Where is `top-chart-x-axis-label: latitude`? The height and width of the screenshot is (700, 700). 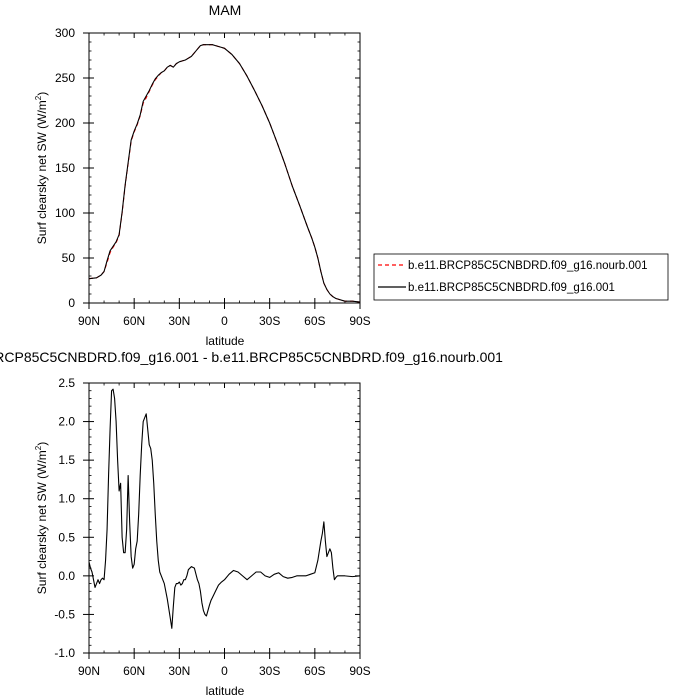 top-chart-x-axis-label: latitude is located at coordinates (225, 341).